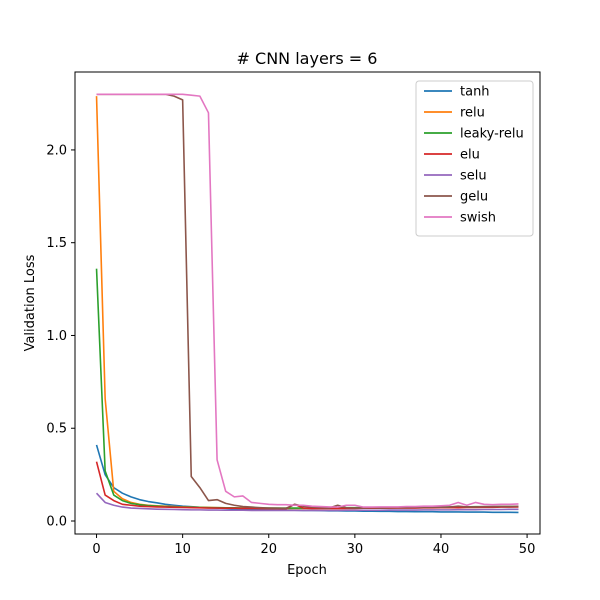 Image resolution: width=600 pixels, height=600 pixels. I want to click on series-line-selu, so click(307, 502).